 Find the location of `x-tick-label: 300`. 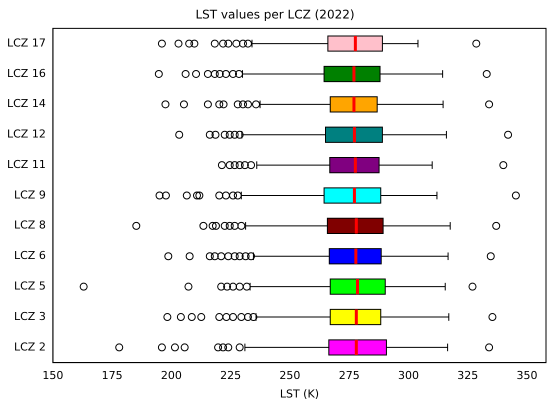

x-tick-label: 300 is located at coordinates (408, 375).